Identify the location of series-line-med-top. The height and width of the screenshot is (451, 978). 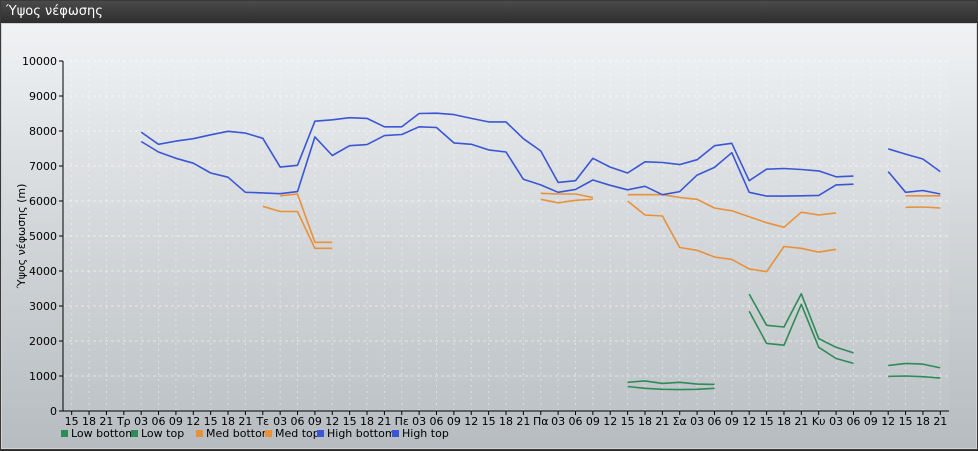
(610, 218).